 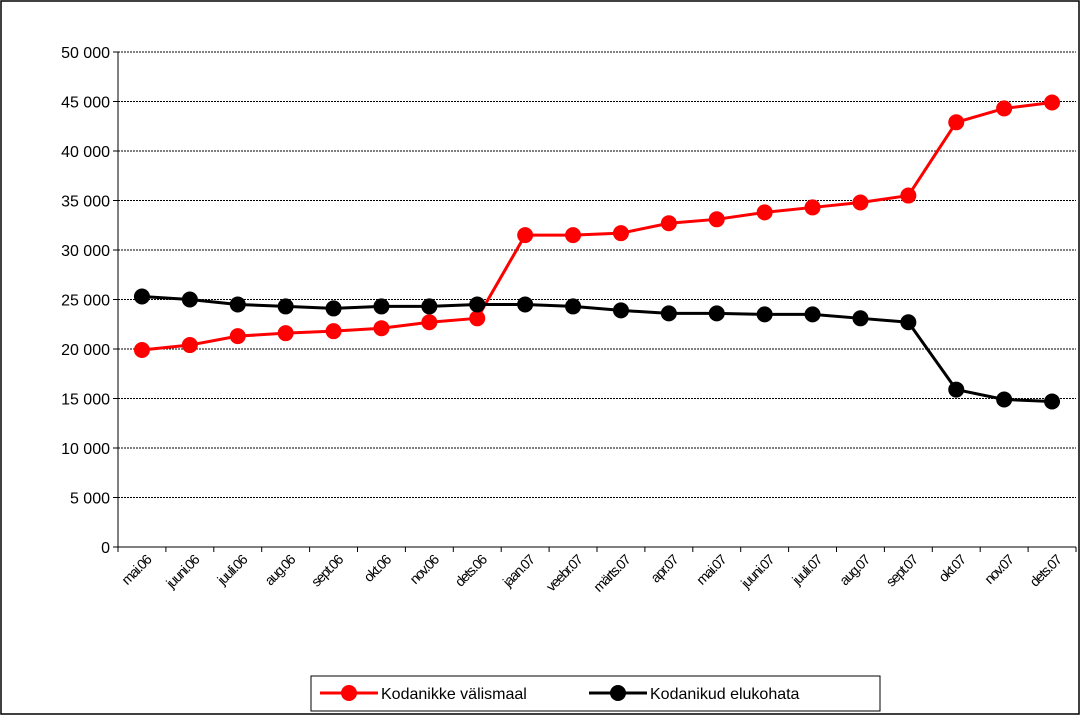 What do you see at coordinates (85, 152) in the screenshot?
I see `y-tick-label: 40 000` at bounding box center [85, 152].